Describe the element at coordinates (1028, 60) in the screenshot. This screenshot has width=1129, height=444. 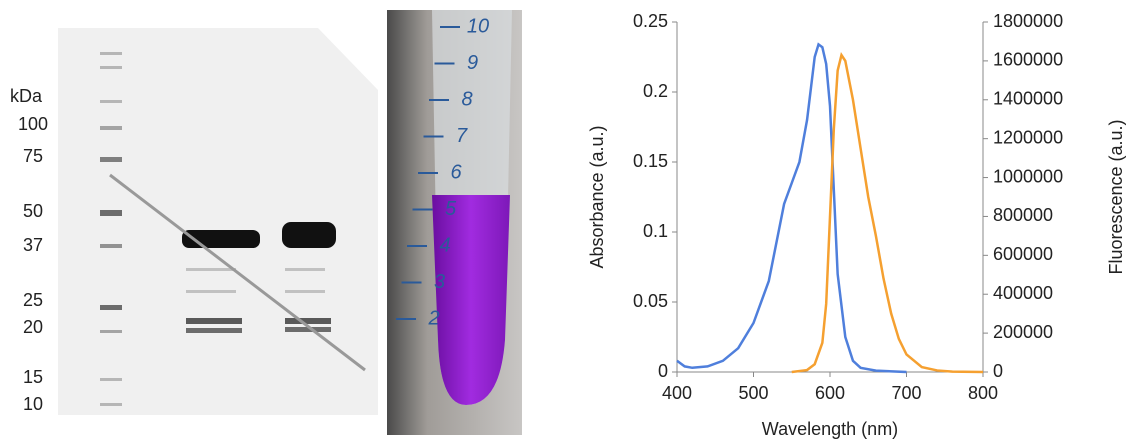
I see `y2-tick-label: 1600000` at that location.